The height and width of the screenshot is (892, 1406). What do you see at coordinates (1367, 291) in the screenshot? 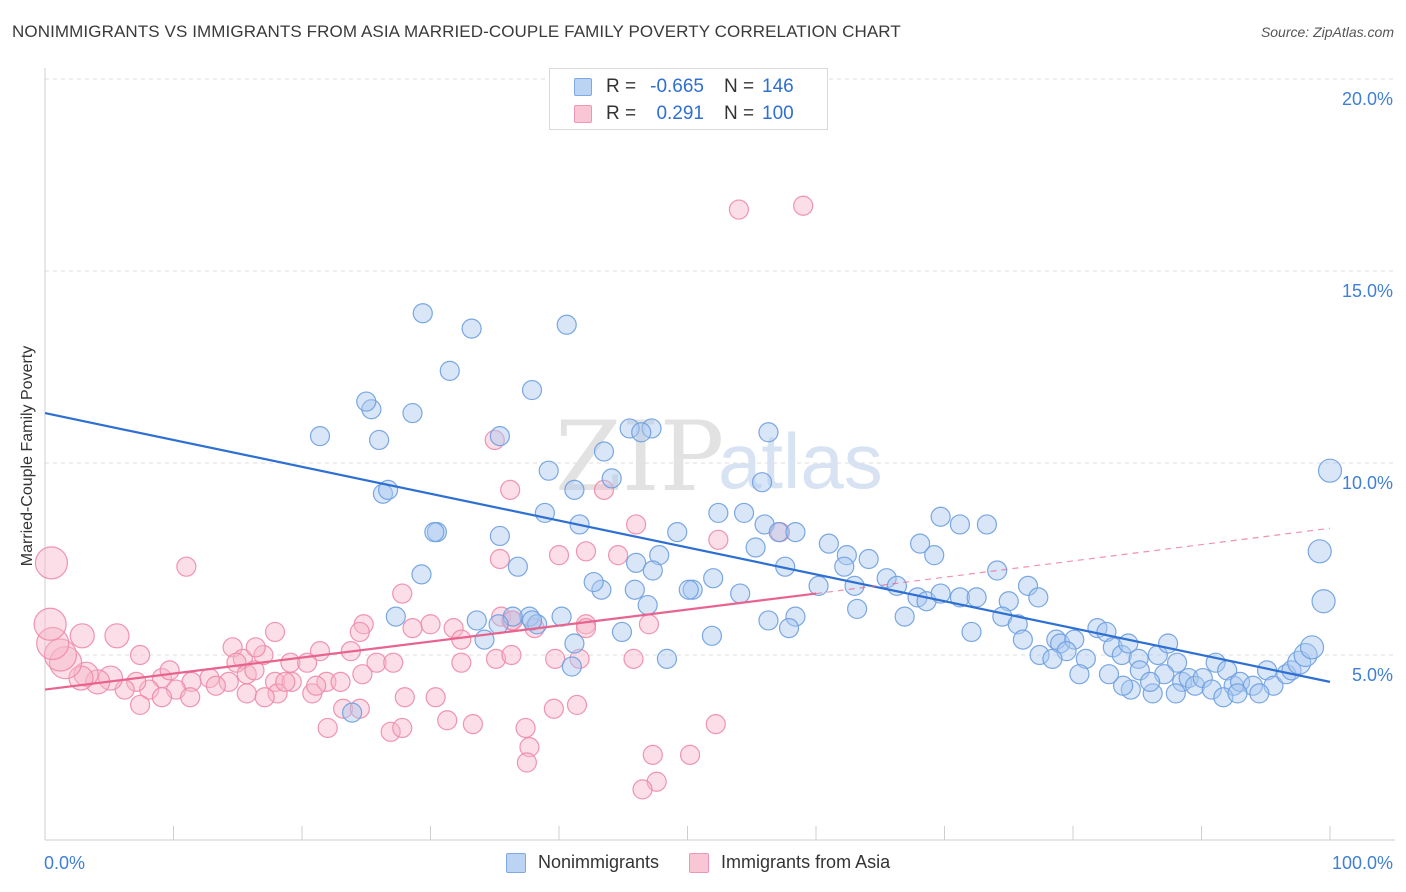
I see `y-tick-label: 15.0%` at bounding box center [1367, 291].